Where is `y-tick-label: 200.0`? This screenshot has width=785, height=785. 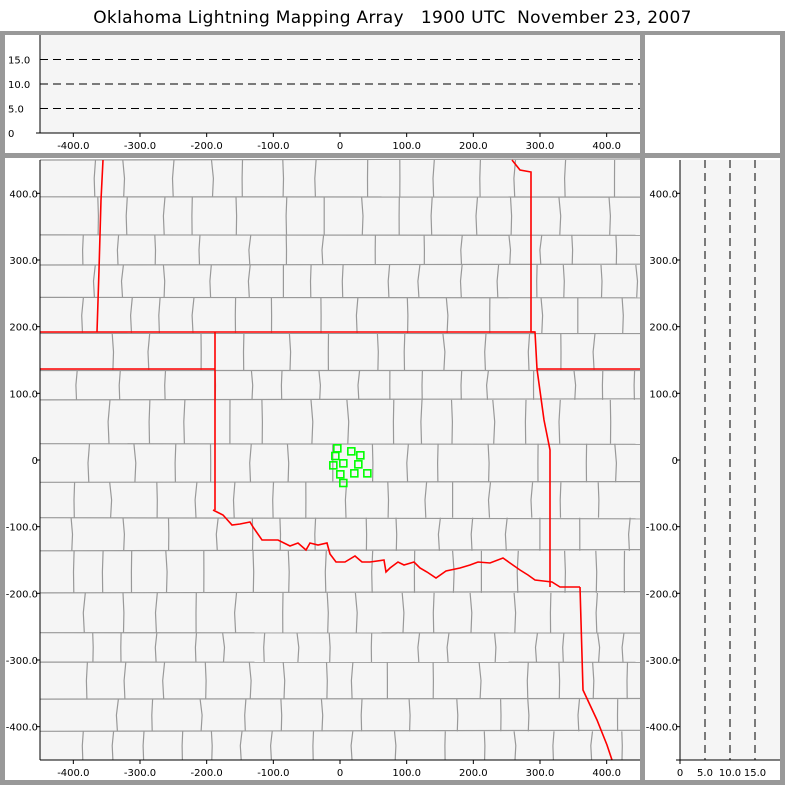 y-tick-label: 200.0 is located at coordinates (663, 328).